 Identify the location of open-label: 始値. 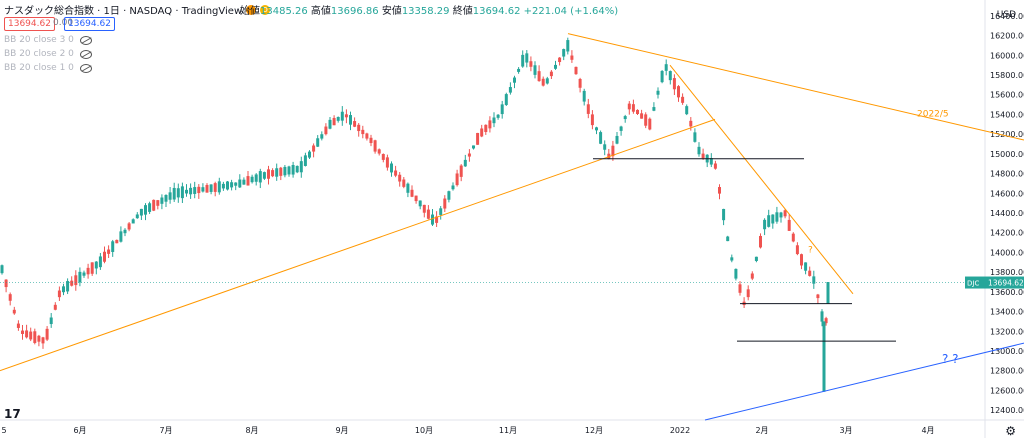
(250, 11).